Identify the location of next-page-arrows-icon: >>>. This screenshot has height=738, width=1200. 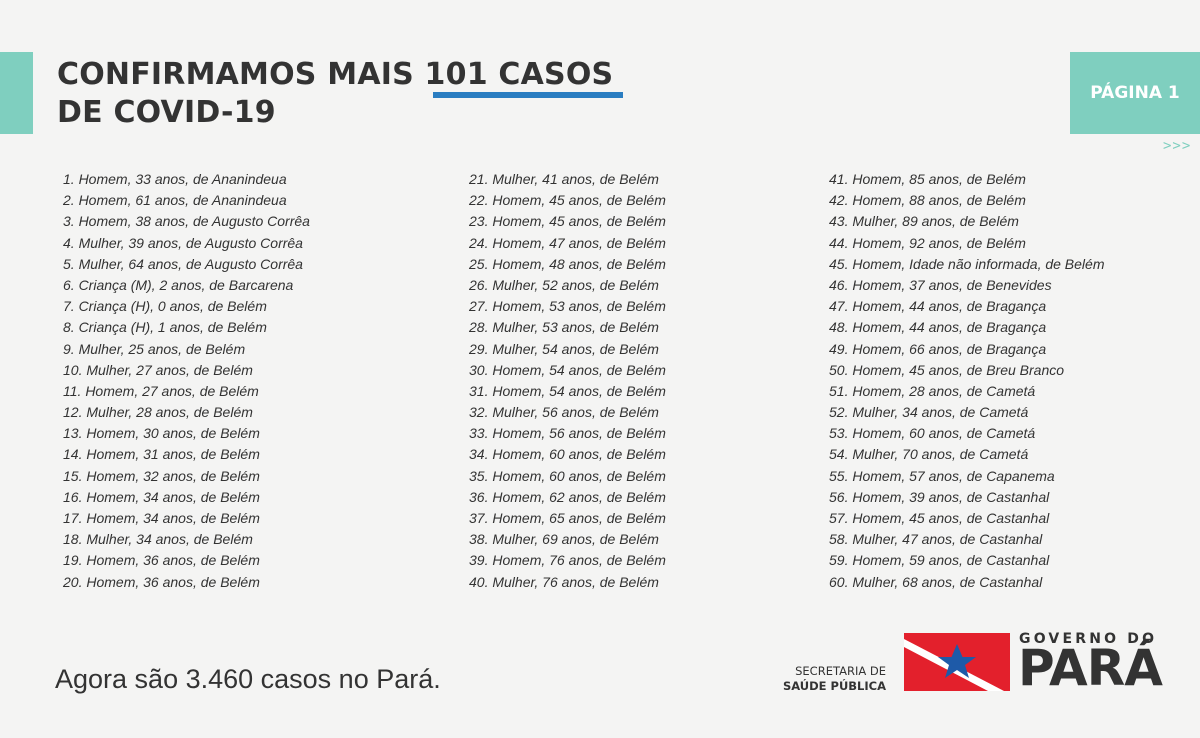
(1177, 146).